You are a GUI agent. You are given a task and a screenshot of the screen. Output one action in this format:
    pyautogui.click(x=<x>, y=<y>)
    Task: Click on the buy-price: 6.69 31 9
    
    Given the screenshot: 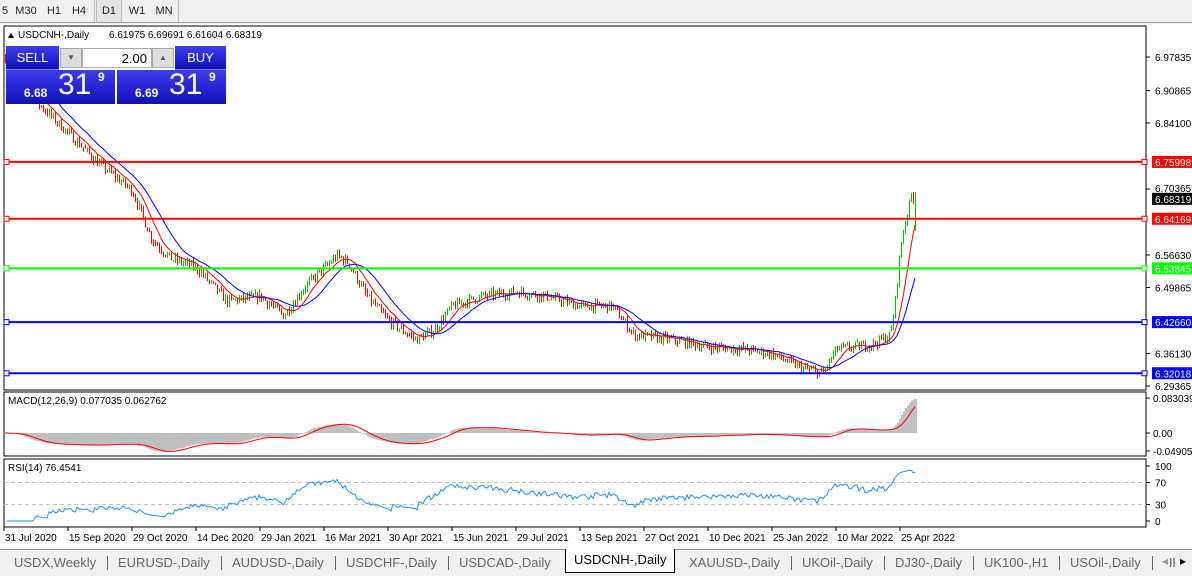 What is the action you would take?
    pyautogui.click(x=171, y=86)
    